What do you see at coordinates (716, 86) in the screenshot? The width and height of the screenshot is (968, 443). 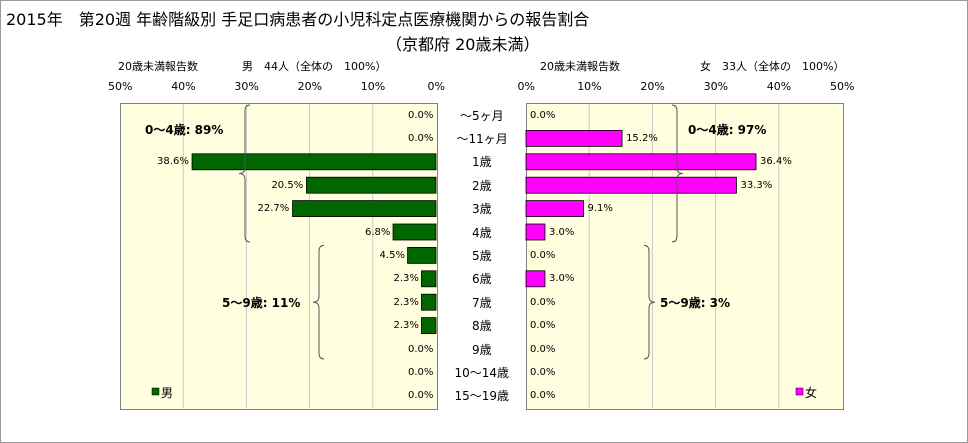 I see `female-tick-label: 30%` at bounding box center [716, 86].